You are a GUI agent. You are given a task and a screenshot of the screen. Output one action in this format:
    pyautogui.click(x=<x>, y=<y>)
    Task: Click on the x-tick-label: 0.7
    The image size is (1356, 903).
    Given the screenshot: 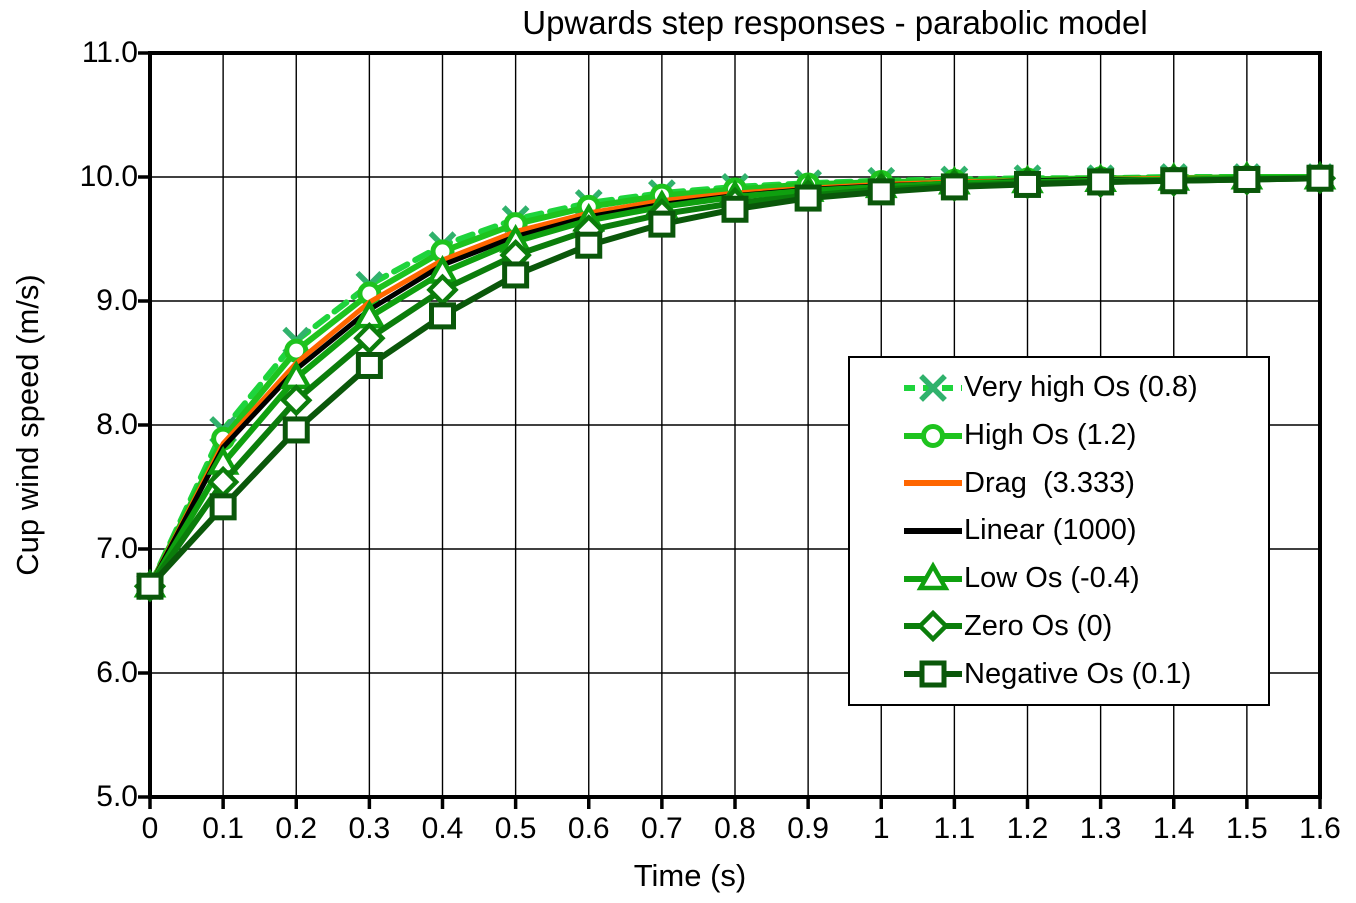 What is the action you would take?
    pyautogui.click(x=662, y=828)
    